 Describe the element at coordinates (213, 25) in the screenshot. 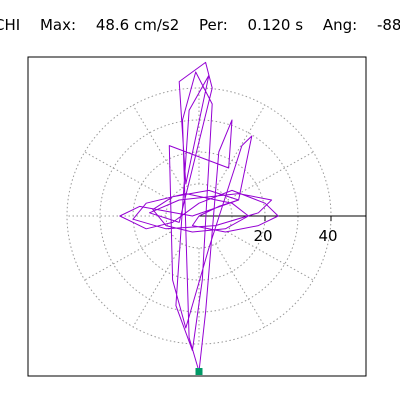

I see `period-label: Per:` at that location.